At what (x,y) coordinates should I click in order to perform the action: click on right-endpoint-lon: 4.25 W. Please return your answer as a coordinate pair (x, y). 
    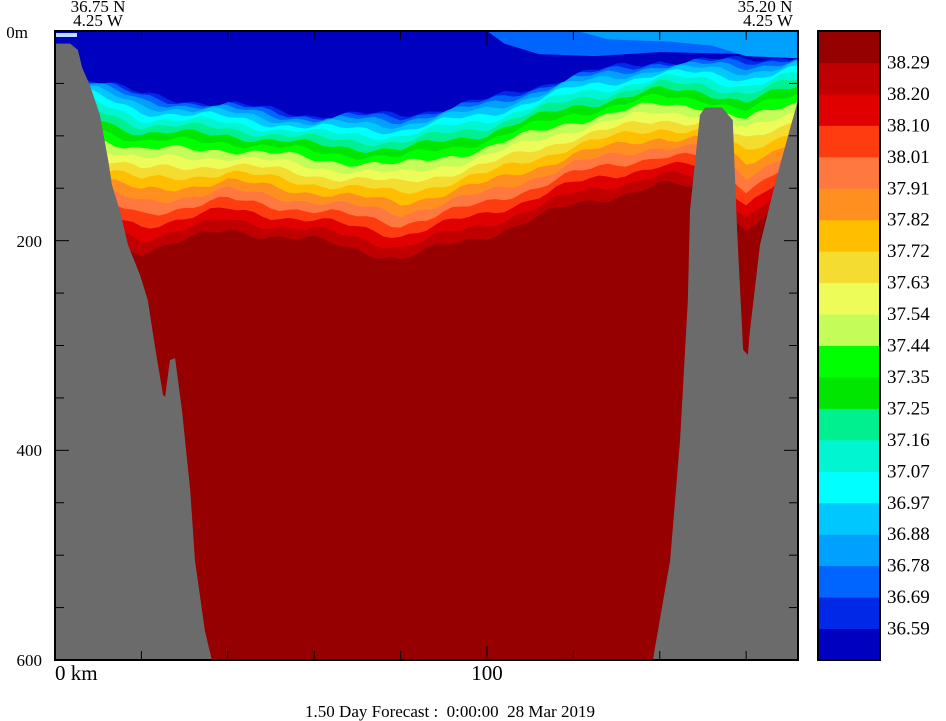
    Looking at the image, I should click on (768, 20).